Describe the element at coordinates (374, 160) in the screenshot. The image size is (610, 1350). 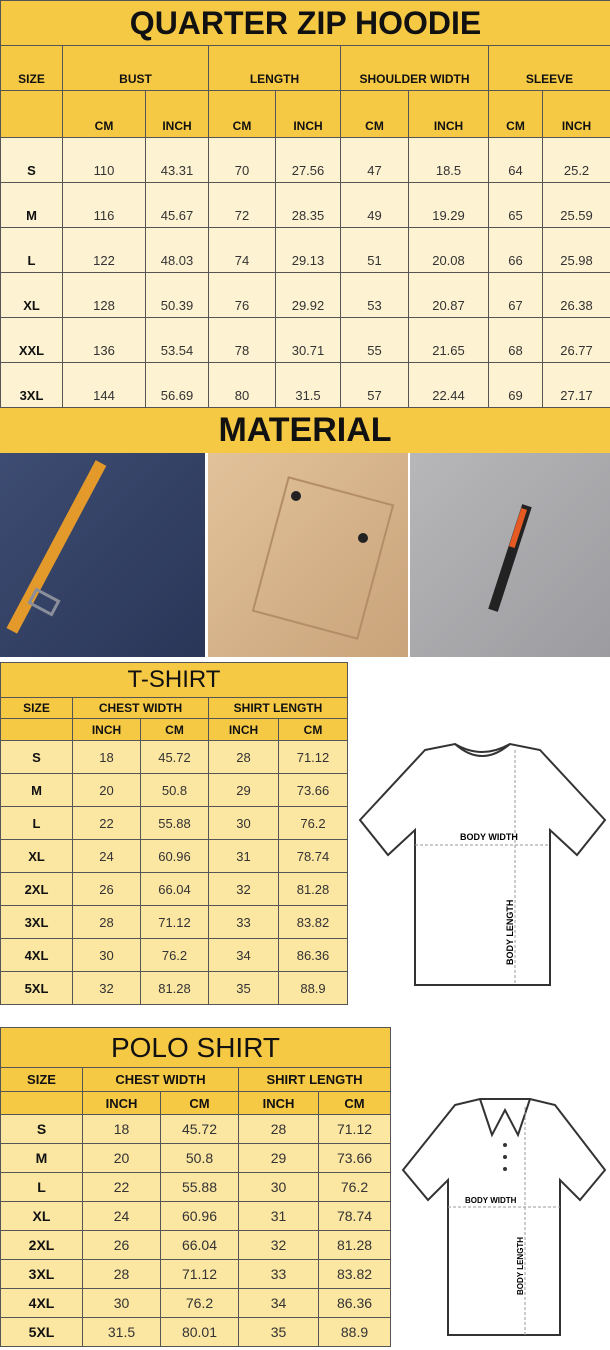
I see `cell-value: 47` at that location.